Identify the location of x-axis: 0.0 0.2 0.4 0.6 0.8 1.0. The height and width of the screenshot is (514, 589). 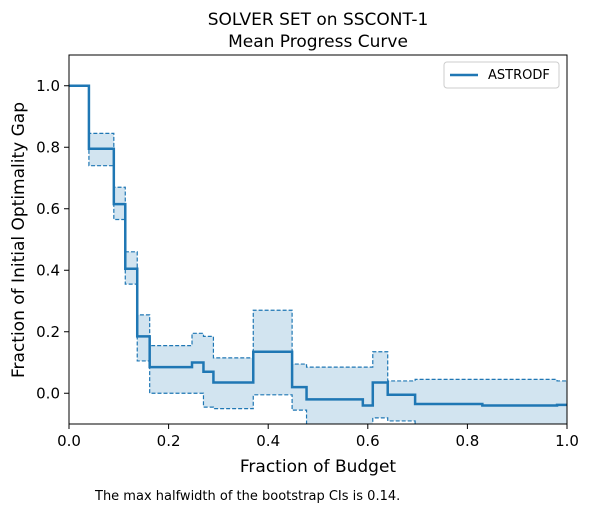
(318, 437).